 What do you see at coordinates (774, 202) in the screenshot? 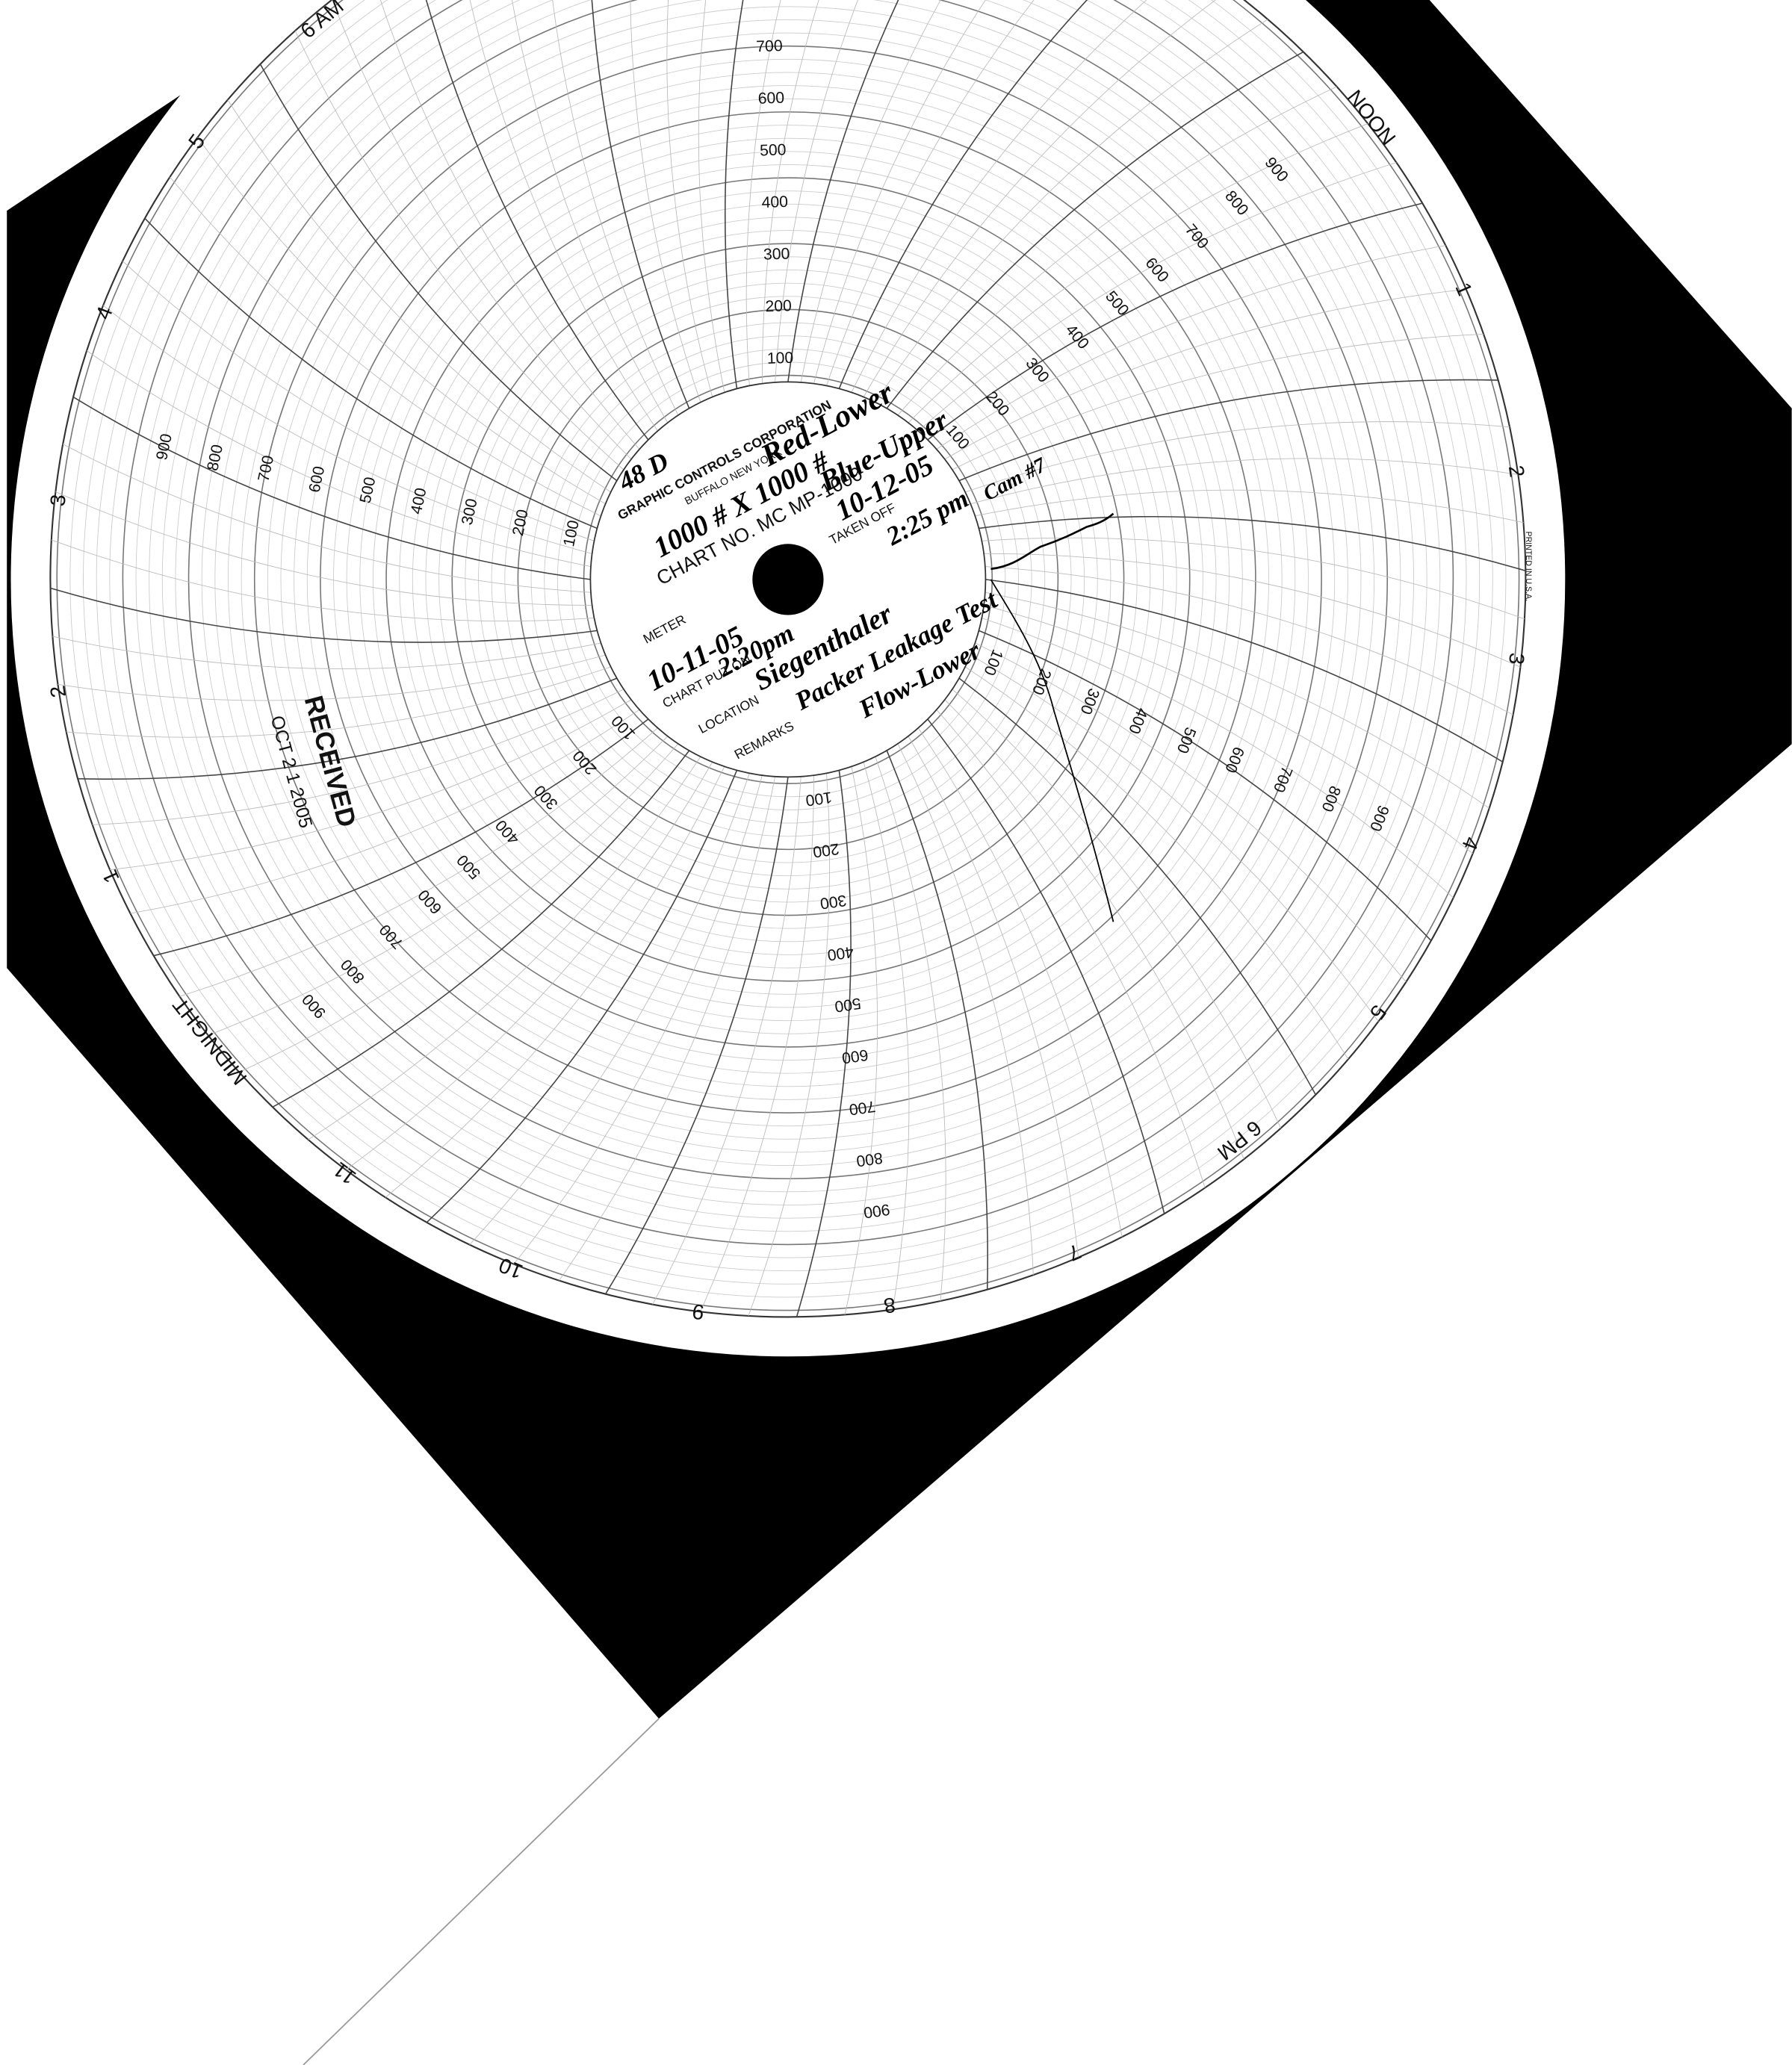
I see `scale-label: 400` at bounding box center [774, 202].